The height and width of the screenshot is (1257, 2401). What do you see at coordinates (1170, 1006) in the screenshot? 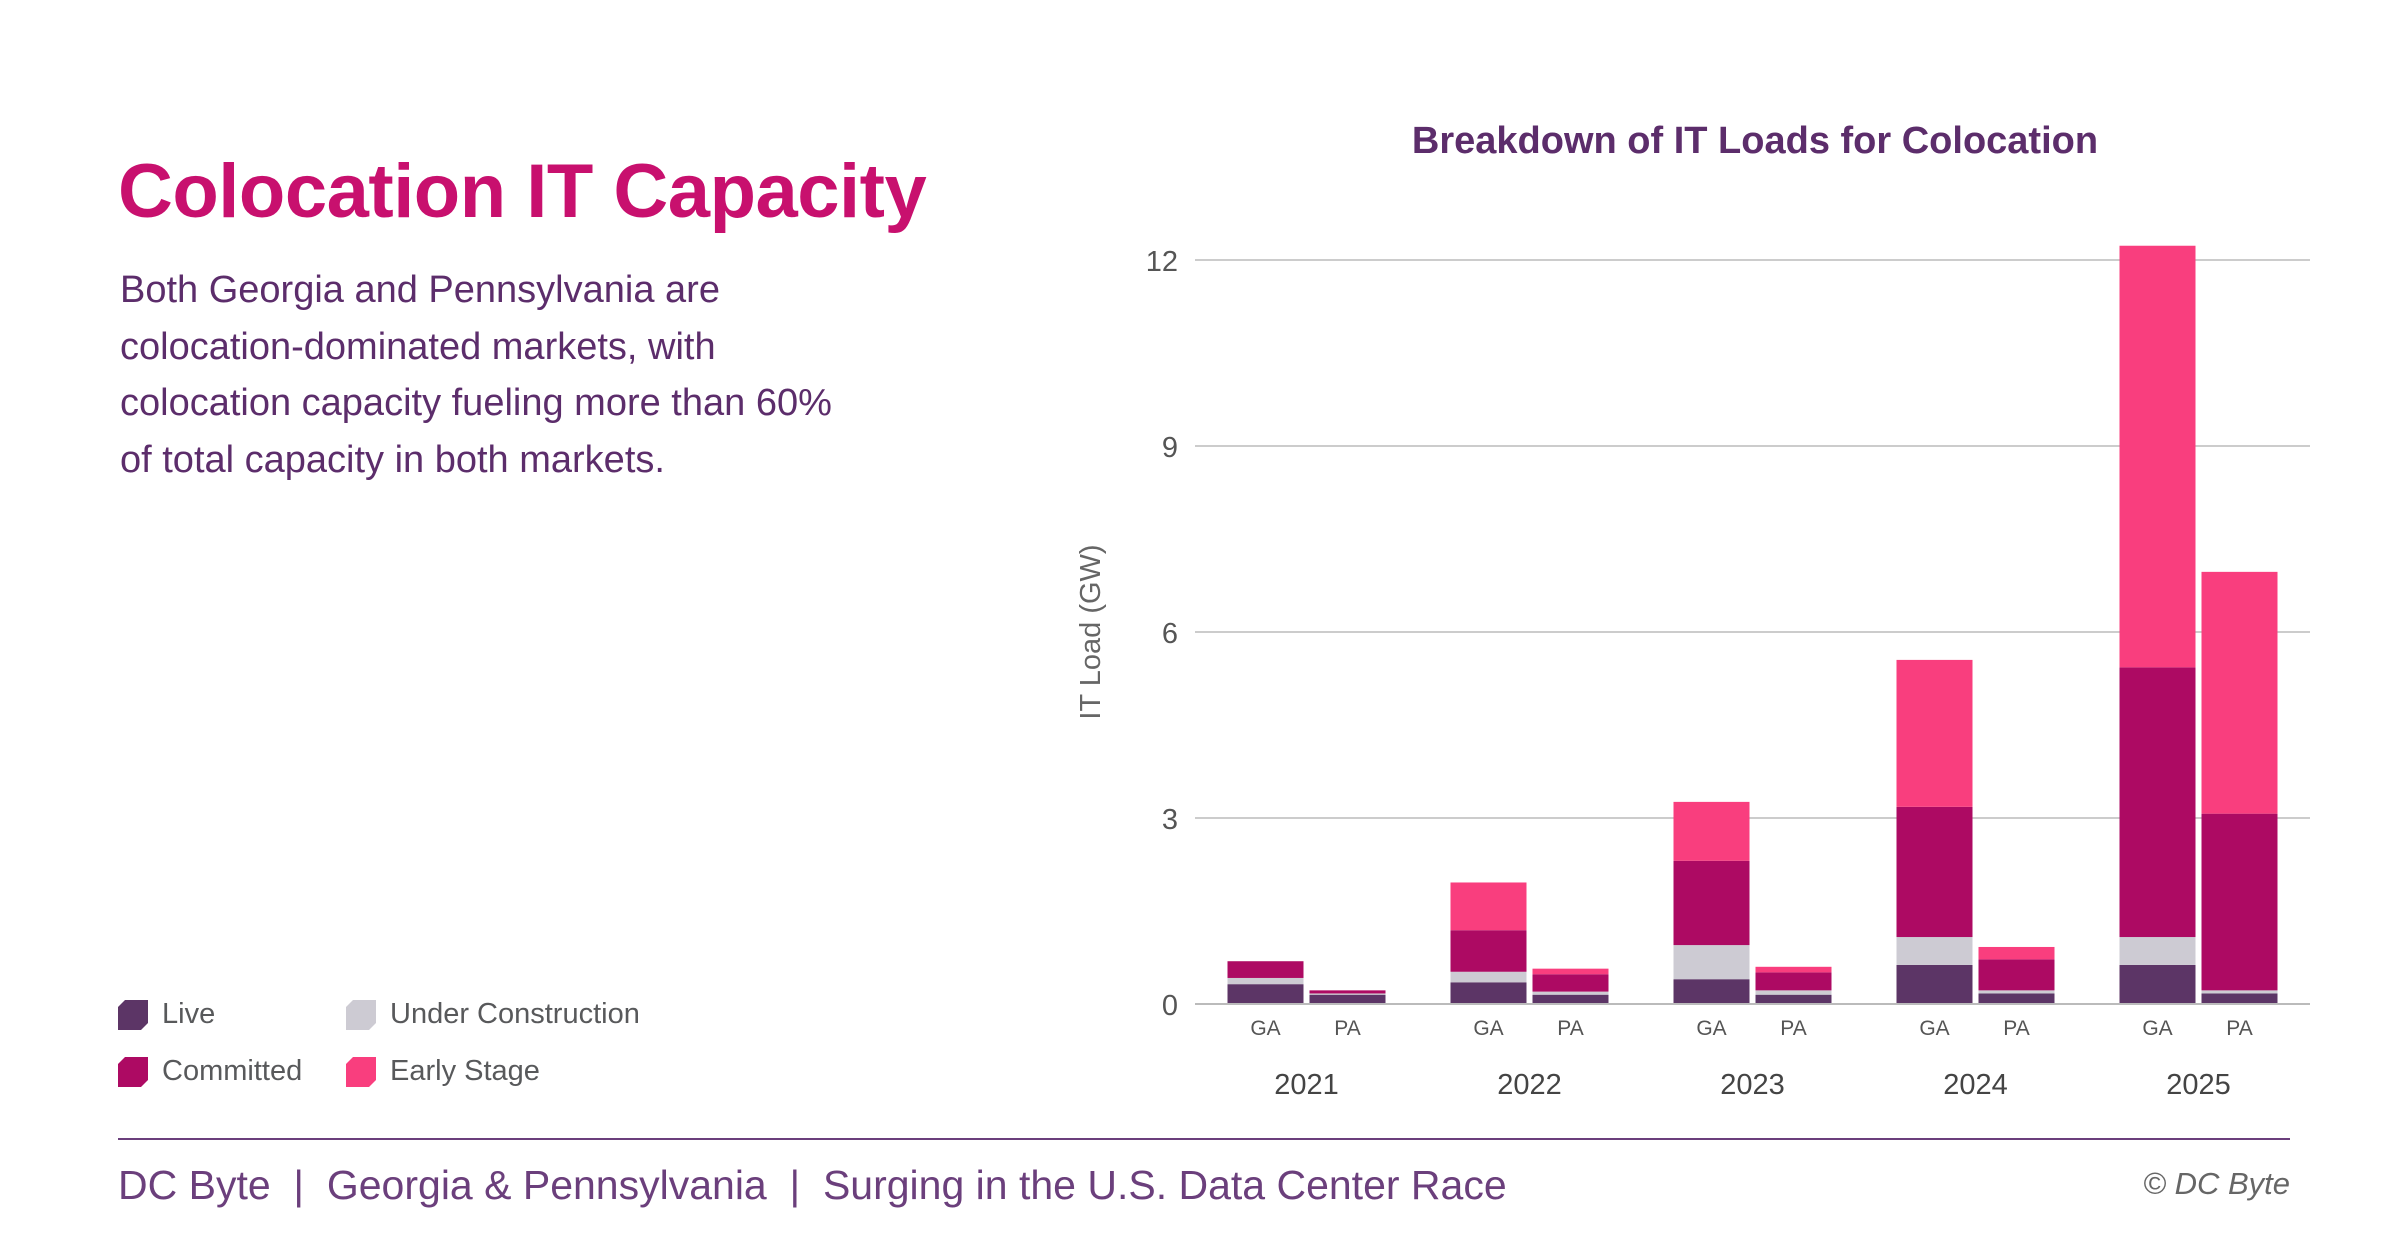
I see `y-tick-label: 0` at bounding box center [1170, 1006].